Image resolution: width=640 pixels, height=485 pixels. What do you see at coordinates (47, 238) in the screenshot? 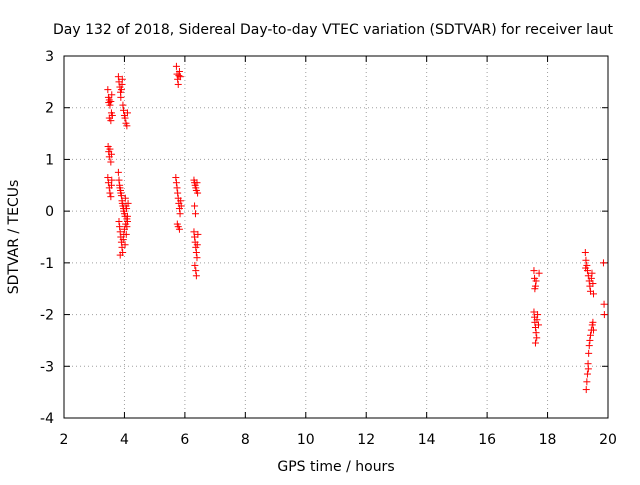
I see `y-tick-labels: -4 -3 -2 -1 0 1 2 3` at bounding box center [47, 238].